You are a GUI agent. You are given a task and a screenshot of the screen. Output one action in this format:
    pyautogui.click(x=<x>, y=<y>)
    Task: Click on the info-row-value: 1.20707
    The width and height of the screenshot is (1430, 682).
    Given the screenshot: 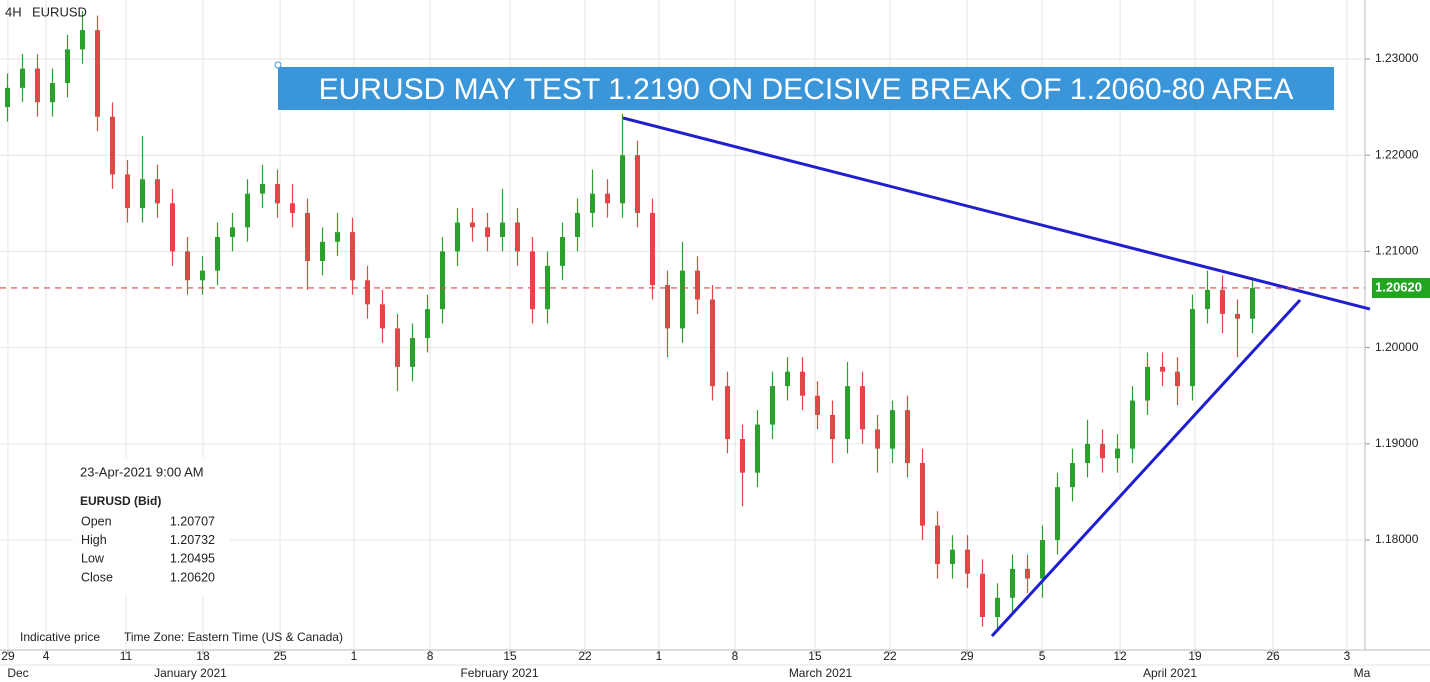 What is the action you would take?
    pyautogui.click(x=192, y=521)
    